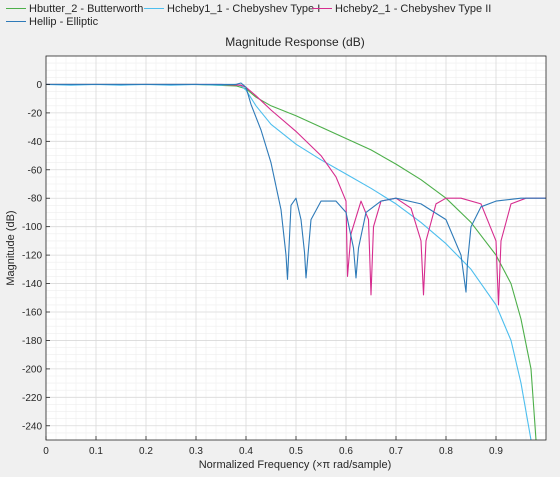 Image resolution: width=560 pixels, height=477 pixels. Describe the element at coordinates (296, 451) in the screenshot. I see `x-tick-label: 0.5` at that location.